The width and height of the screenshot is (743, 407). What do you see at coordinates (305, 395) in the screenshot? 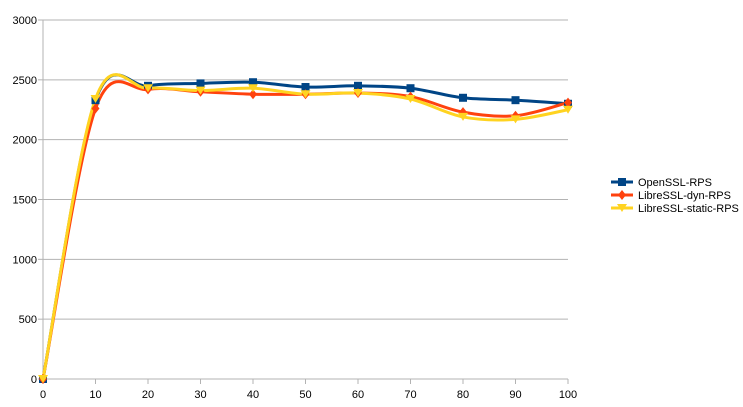
I see `x-tick-label: 50` at bounding box center [305, 395].